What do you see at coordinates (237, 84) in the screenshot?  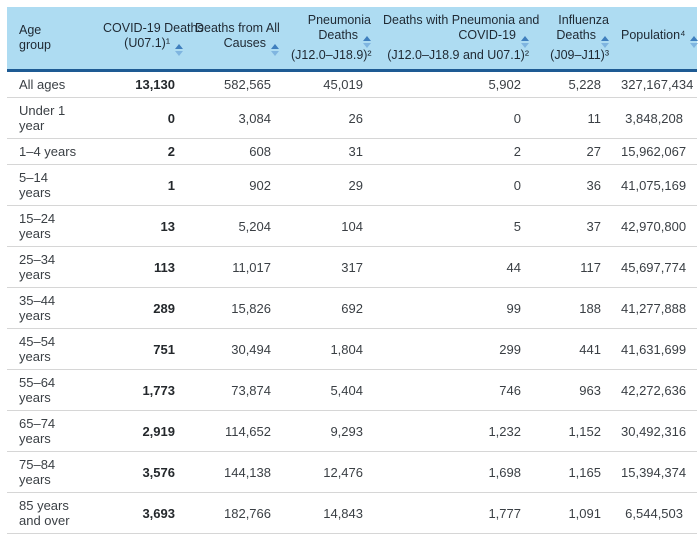 I see `cell-all_causes_deaths: 582,565` at bounding box center [237, 84].